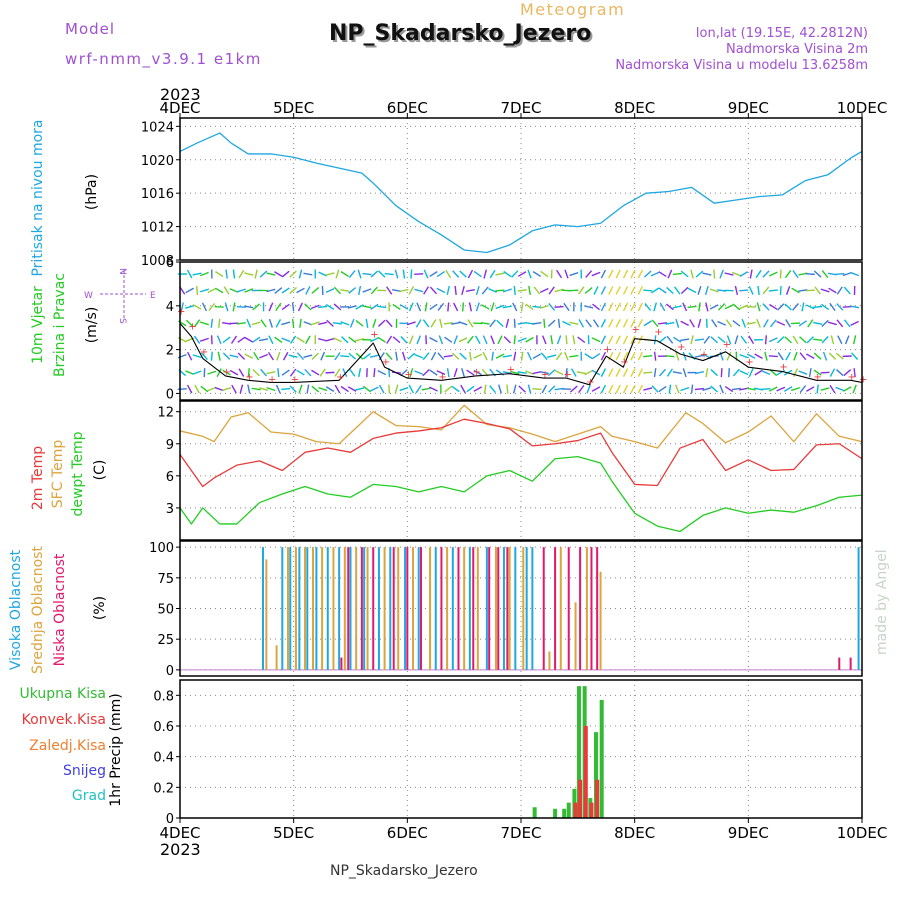 This screenshot has height=900, width=900. I want to click on year-top: 2023, so click(180, 94).